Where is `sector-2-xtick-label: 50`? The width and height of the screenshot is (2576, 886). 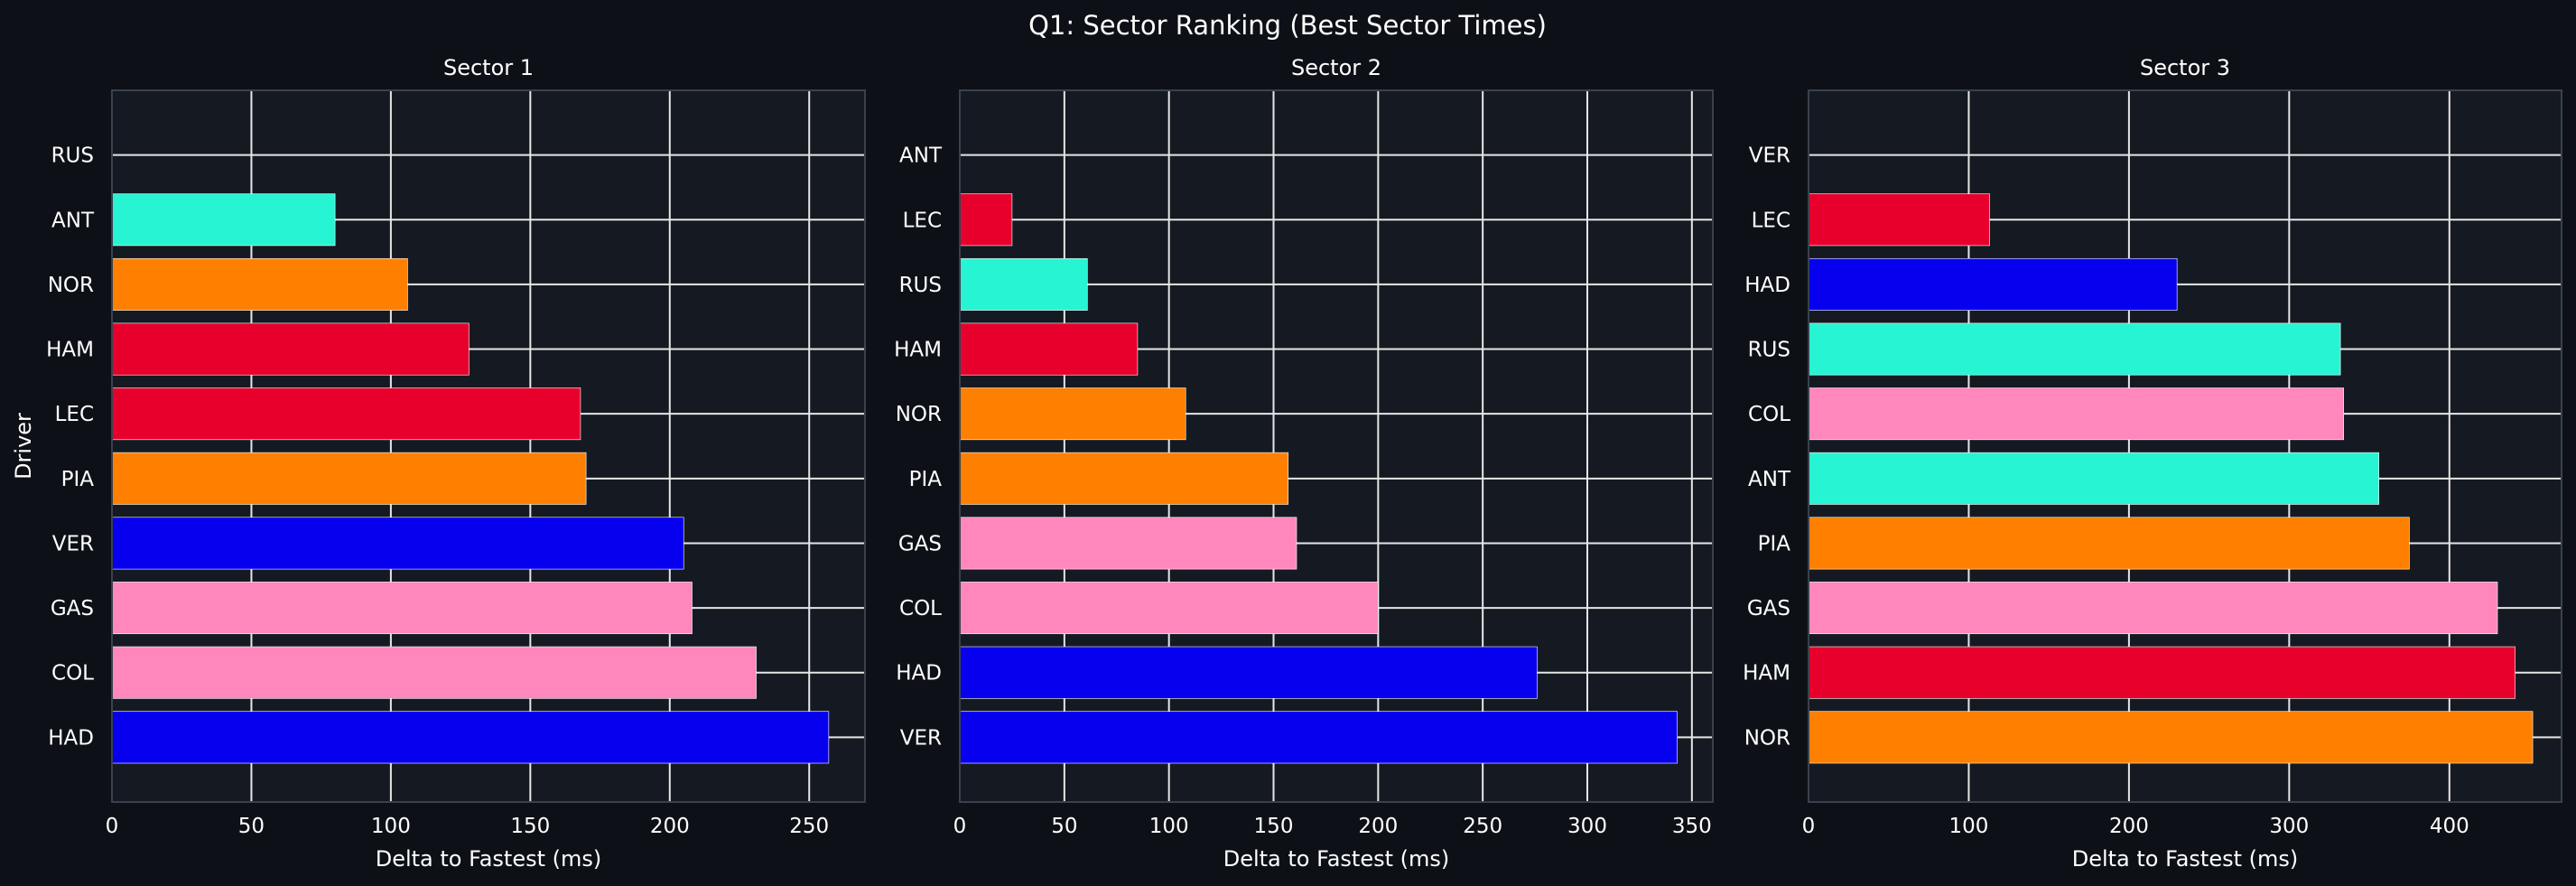 sector-2-xtick-label: 50 is located at coordinates (1064, 827).